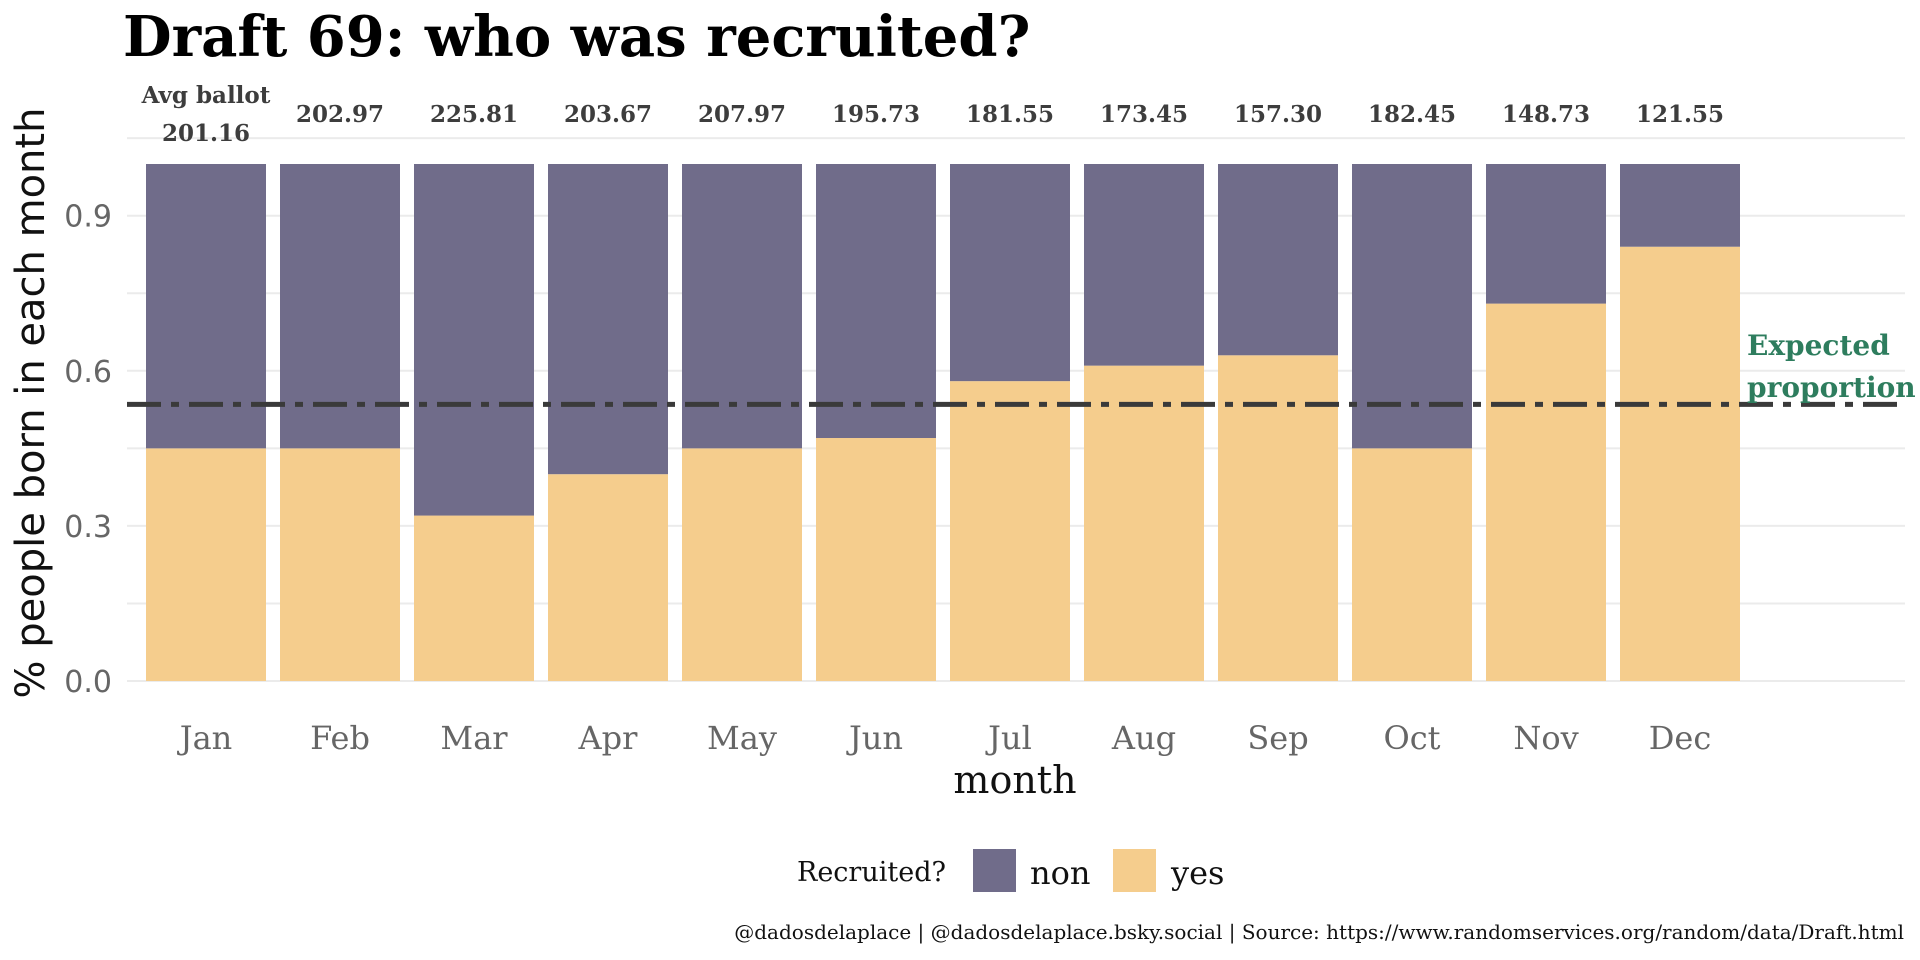  Describe the element at coordinates (206, 306) in the screenshot. I see `bar-non-jan` at that location.